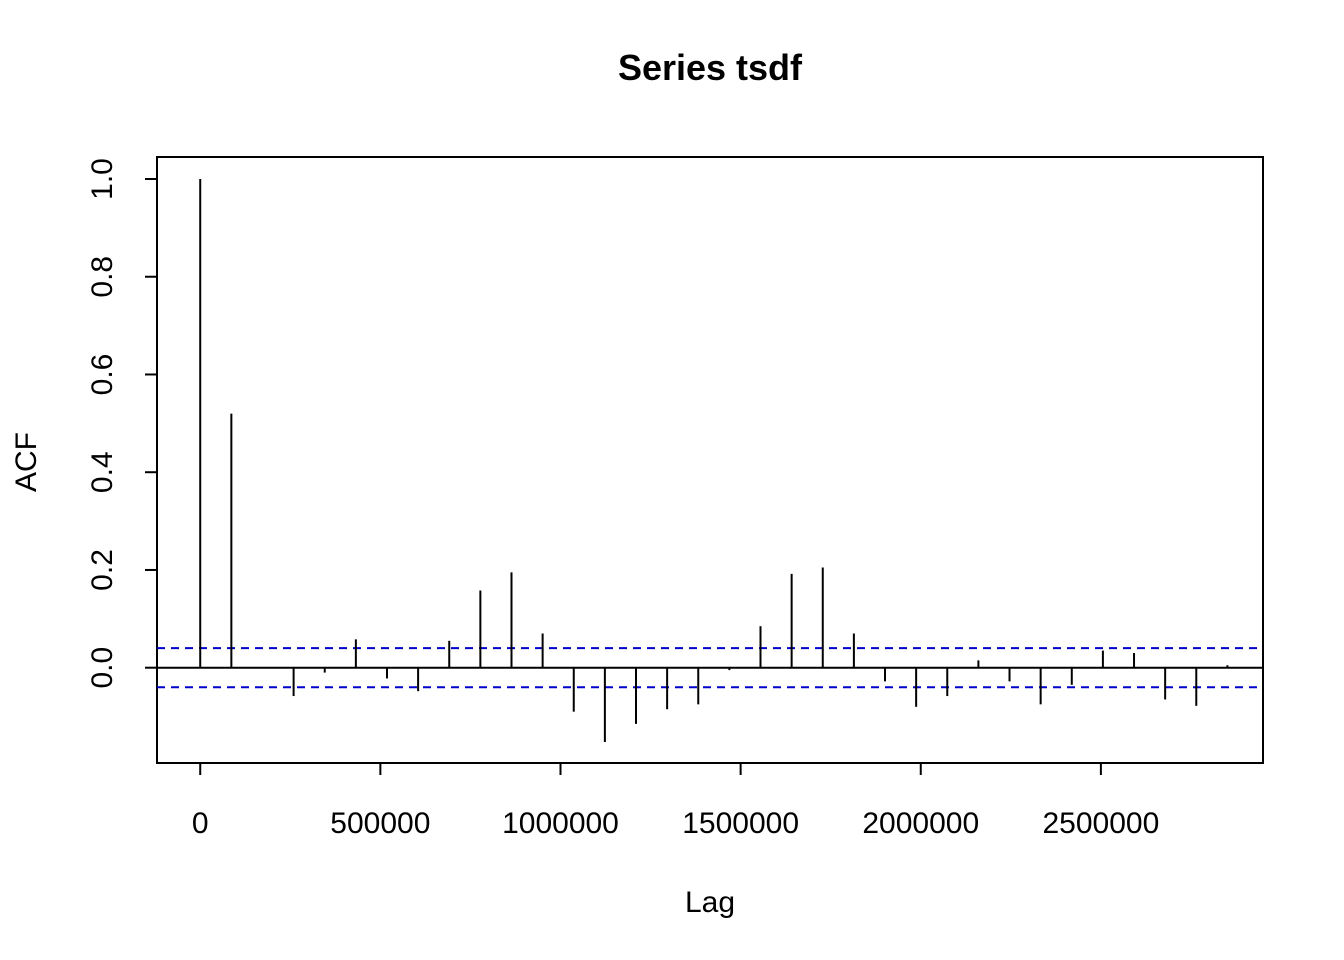 This screenshot has width=1344, height=960. Describe the element at coordinates (740, 823) in the screenshot. I see `x-tick-label: 1500000` at that location.